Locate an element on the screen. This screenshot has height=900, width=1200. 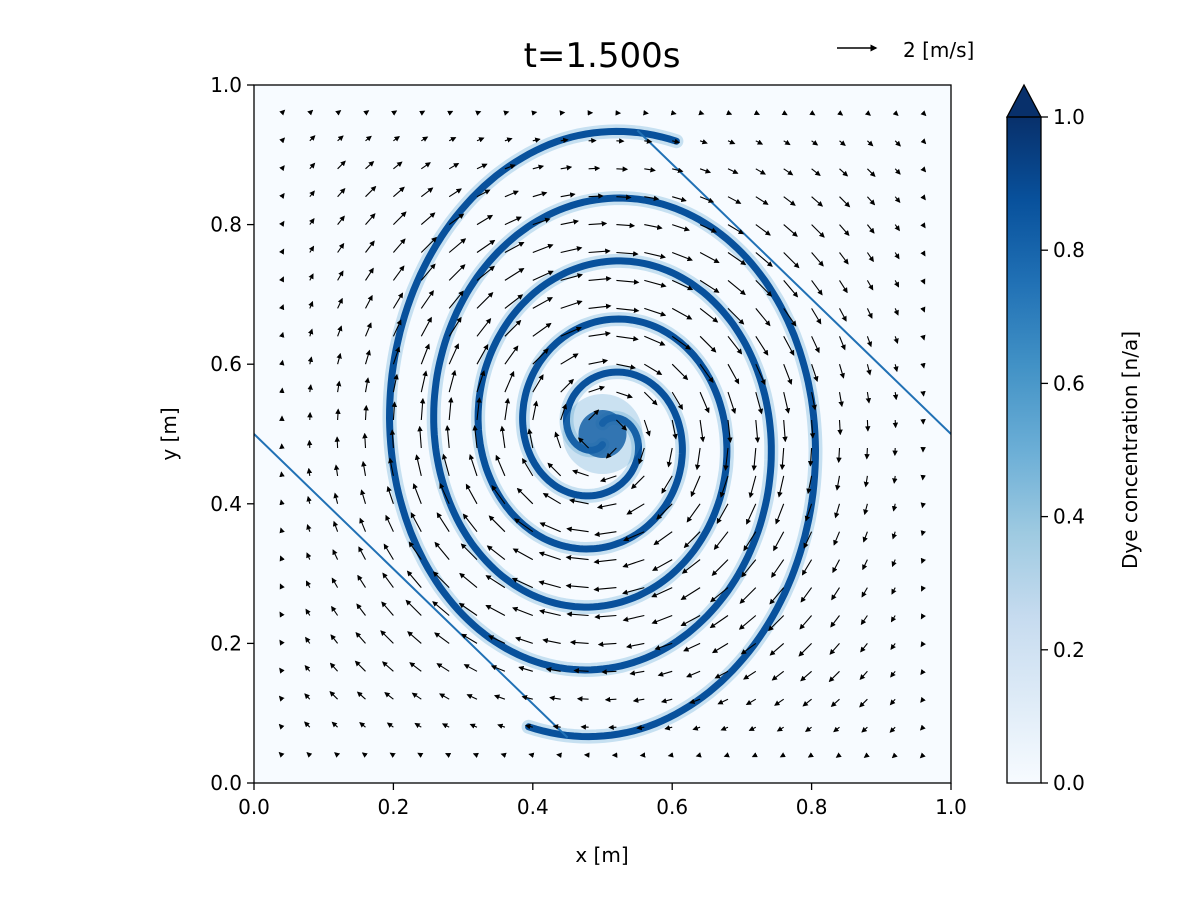
dye-edge-streak is located at coordinates (793, 282).